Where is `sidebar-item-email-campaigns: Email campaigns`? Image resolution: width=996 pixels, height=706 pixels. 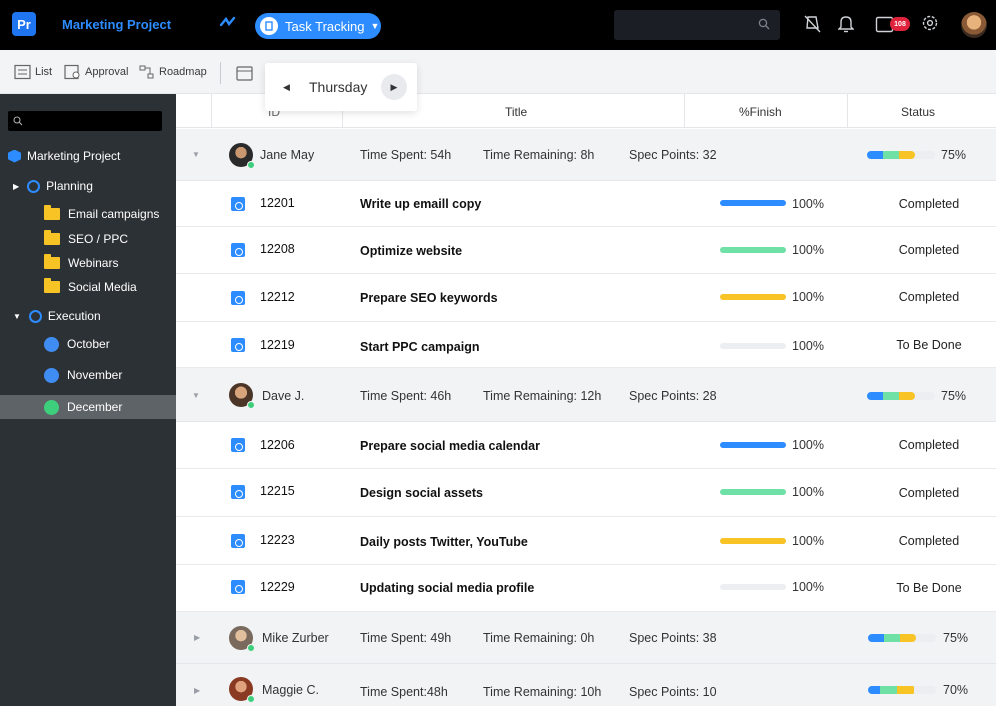
sidebar-item-email-campaigns: Email campaigns is located at coordinates (88, 214).